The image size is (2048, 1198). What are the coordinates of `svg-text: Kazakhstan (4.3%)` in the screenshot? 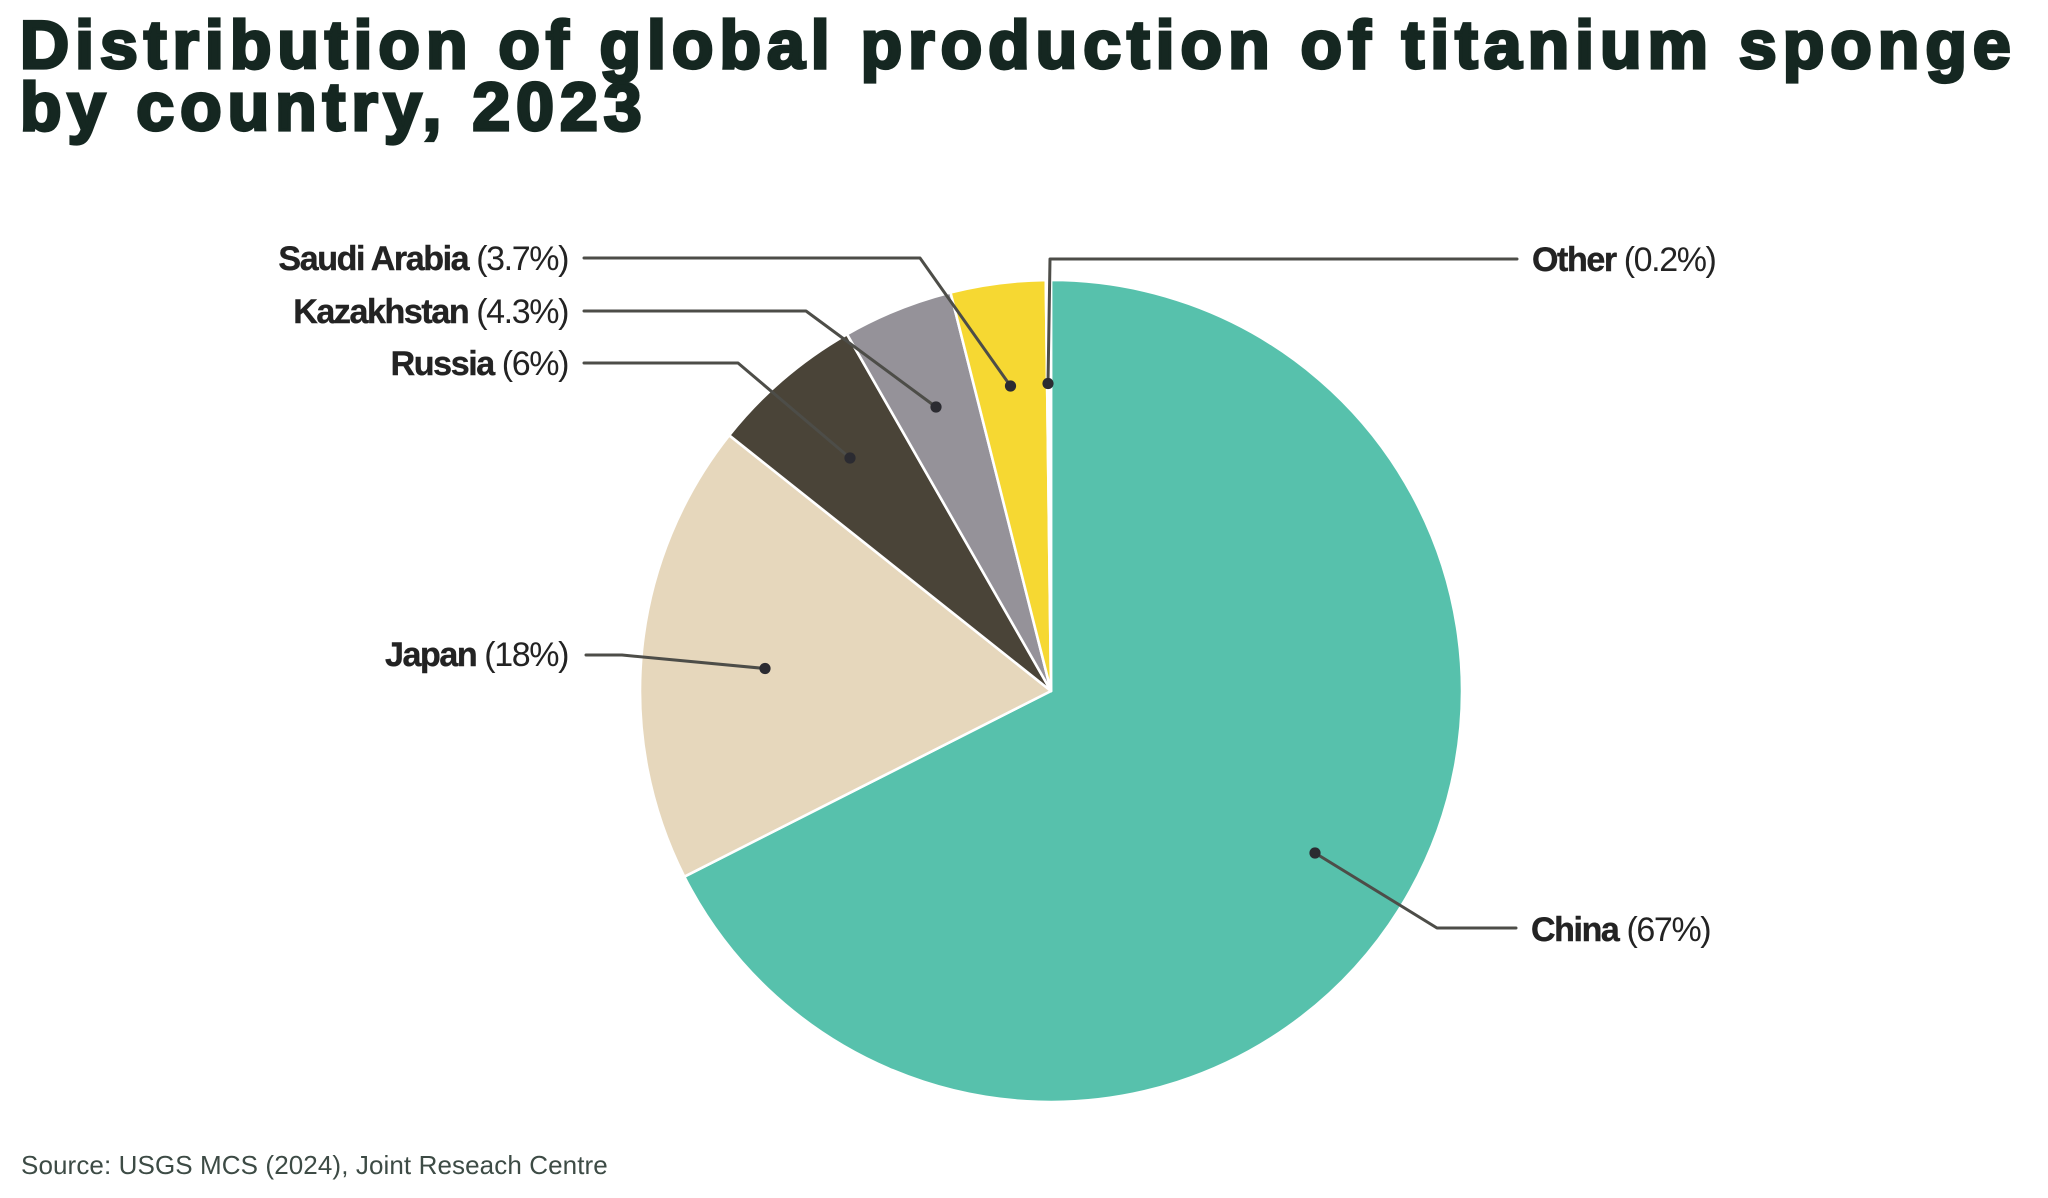 It's located at (430, 312).